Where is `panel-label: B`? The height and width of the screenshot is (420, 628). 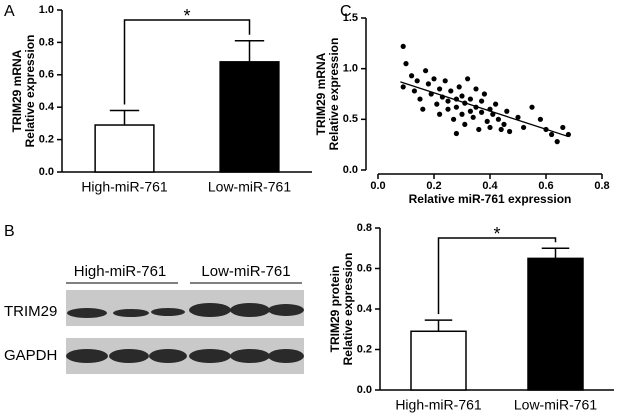 panel-label: B is located at coordinates (9, 231).